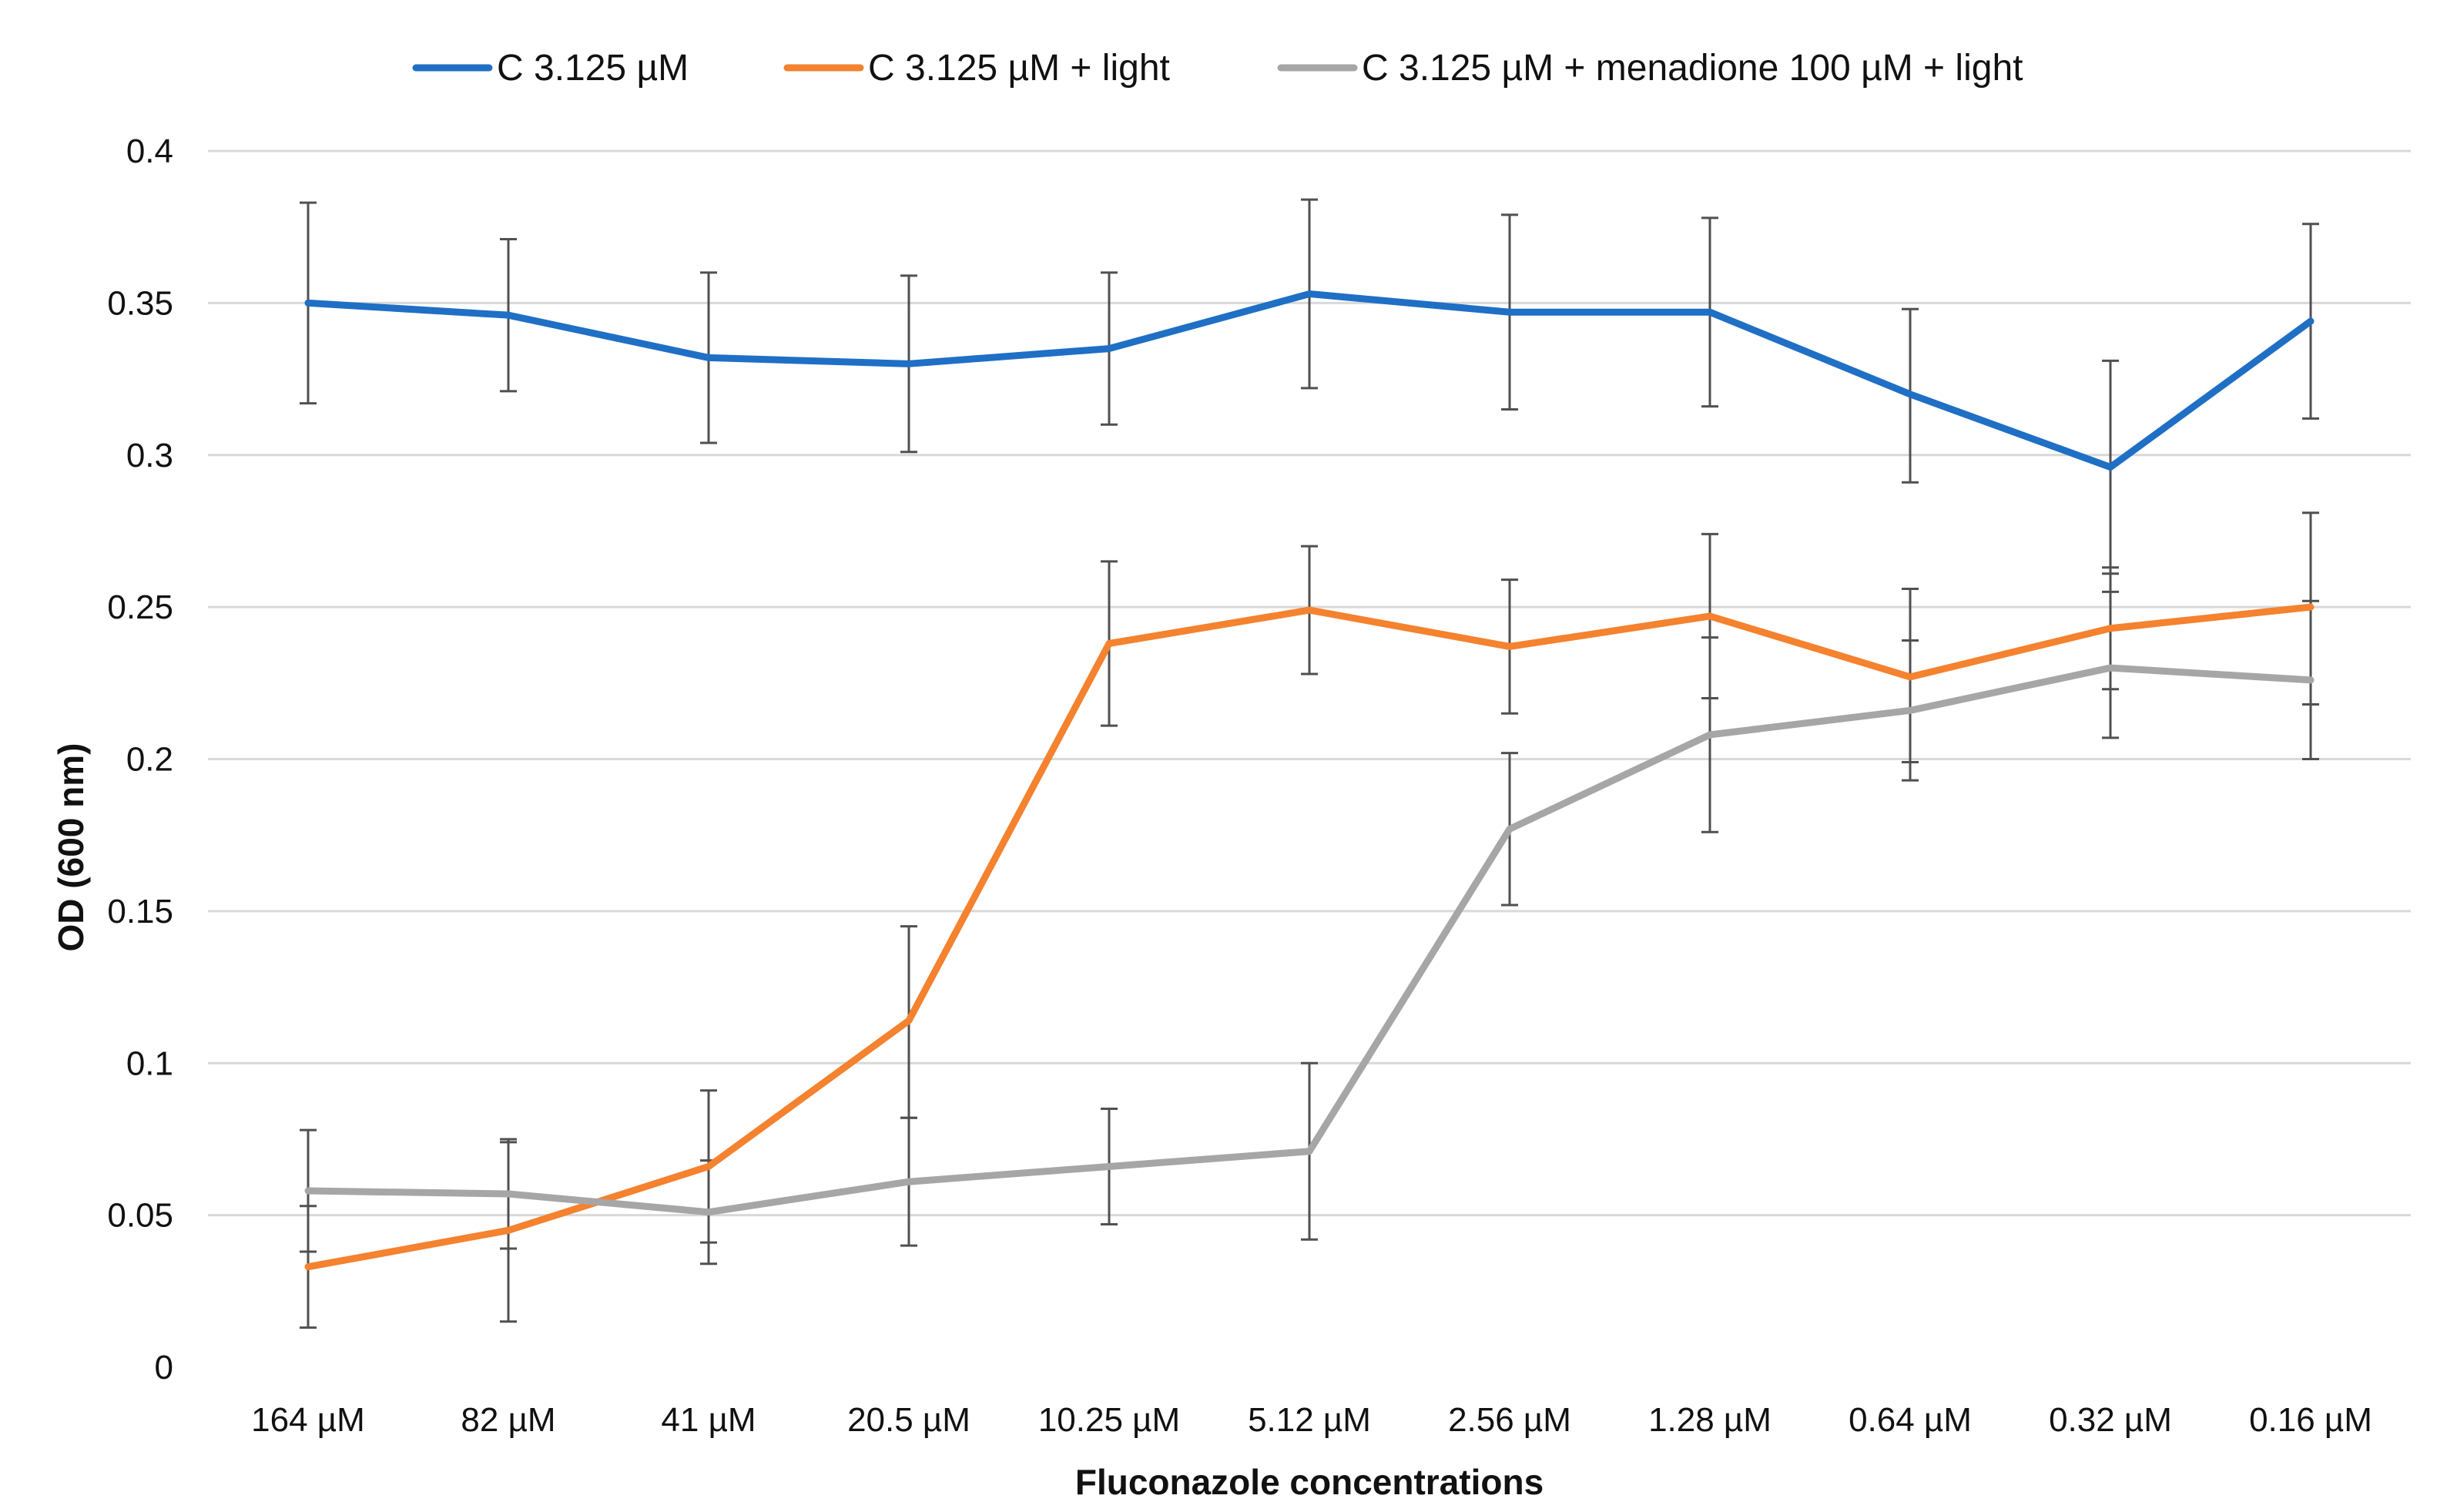 The image size is (2447, 1512). I want to click on x-tick-label: 1.28 µM, so click(1710, 1420).